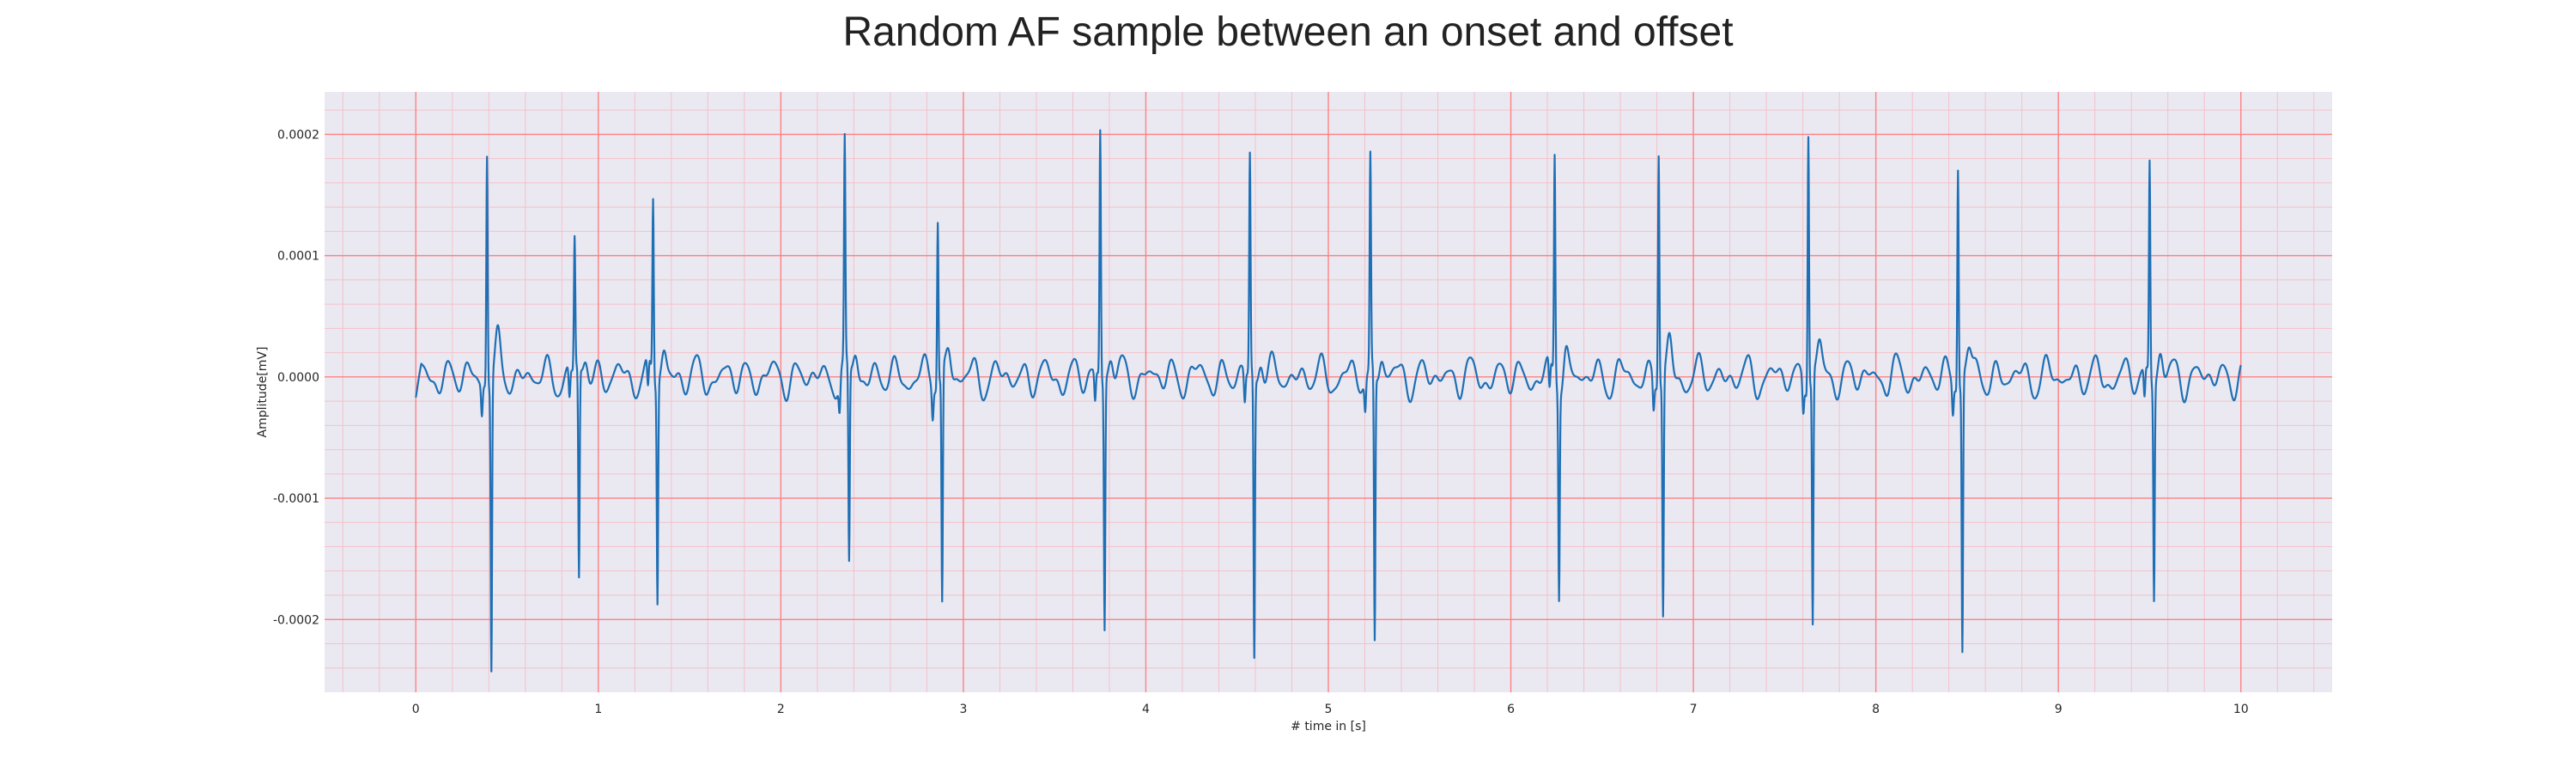  I want to click on y-tick-label: 0.0001, so click(298, 257).